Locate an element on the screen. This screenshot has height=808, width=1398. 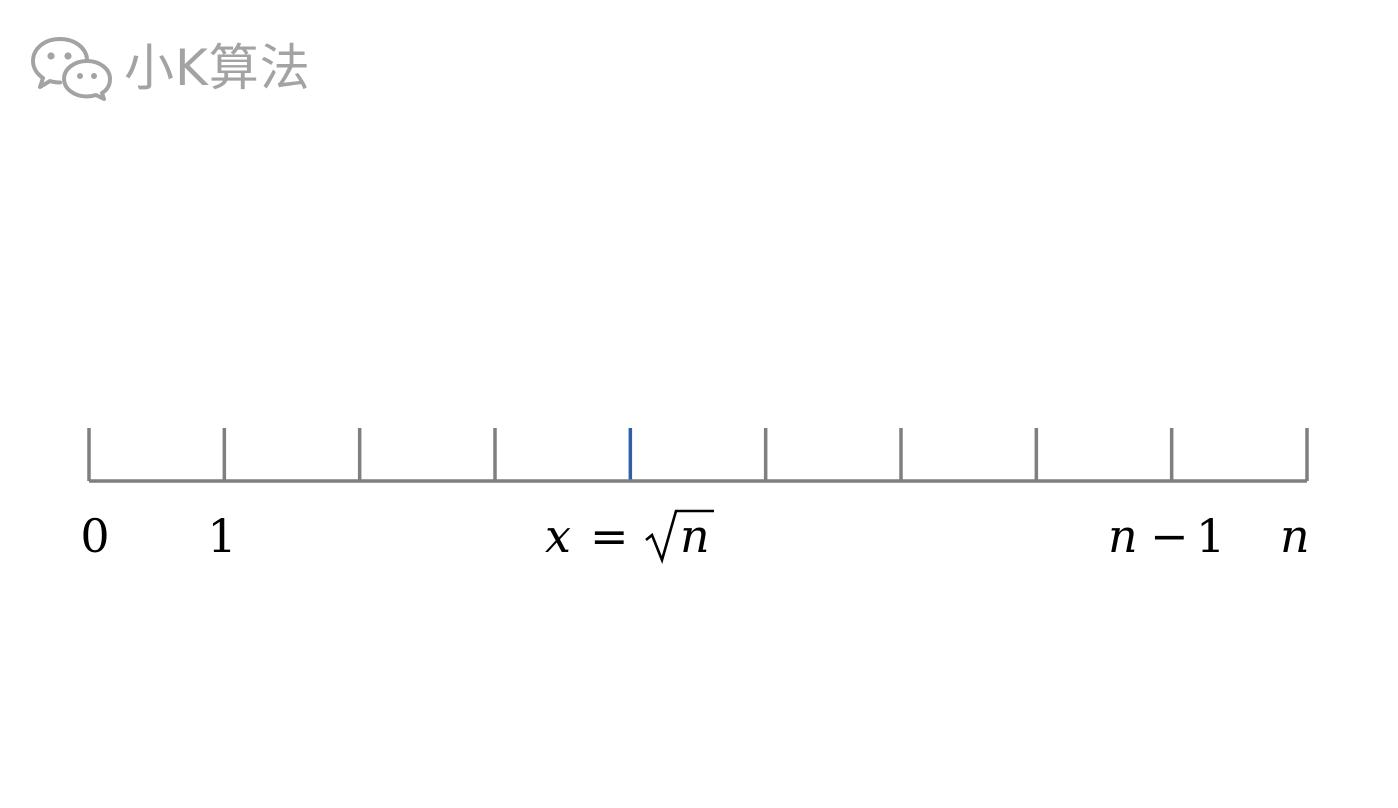
watermark-text: 小K算法 is located at coordinates (217, 68).